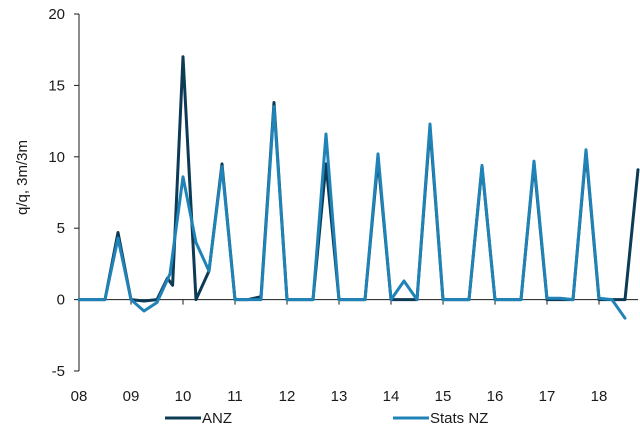 The image size is (640, 428). What do you see at coordinates (56, 157) in the screenshot?
I see `y-tick-label: 10` at bounding box center [56, 157].